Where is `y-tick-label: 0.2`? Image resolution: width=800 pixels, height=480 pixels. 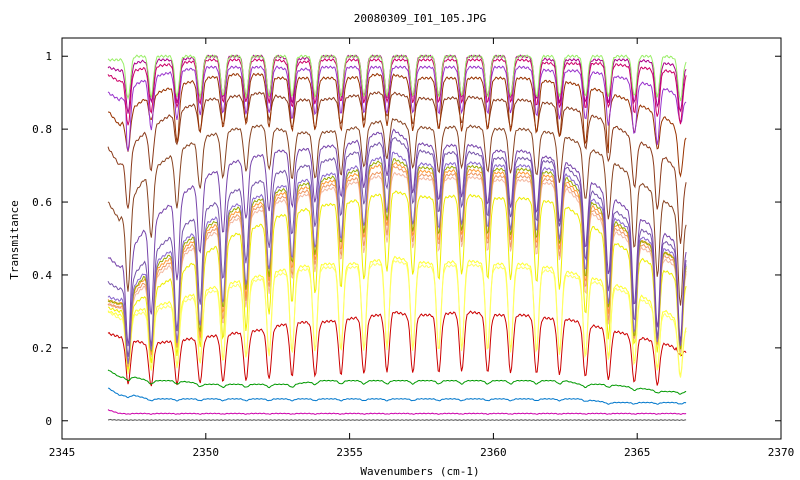
y-tick-label: 0.2 is located at coordinates (42, 348).